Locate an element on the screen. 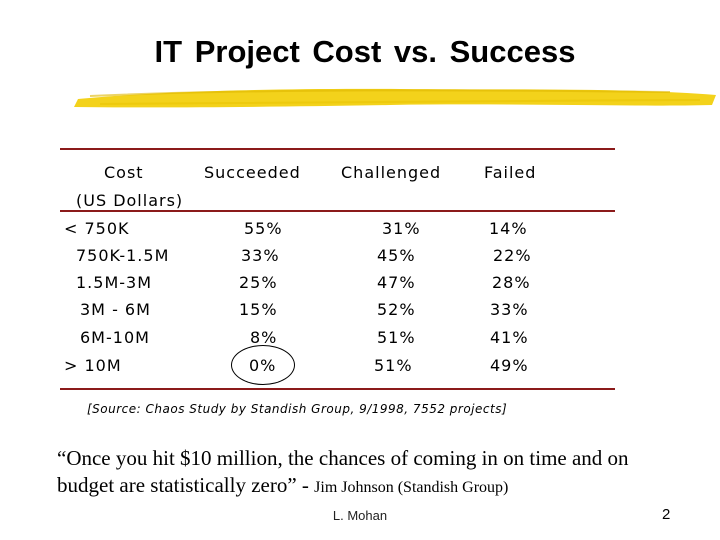  row-succeeded: 8% is located at coordinates (264, 337).